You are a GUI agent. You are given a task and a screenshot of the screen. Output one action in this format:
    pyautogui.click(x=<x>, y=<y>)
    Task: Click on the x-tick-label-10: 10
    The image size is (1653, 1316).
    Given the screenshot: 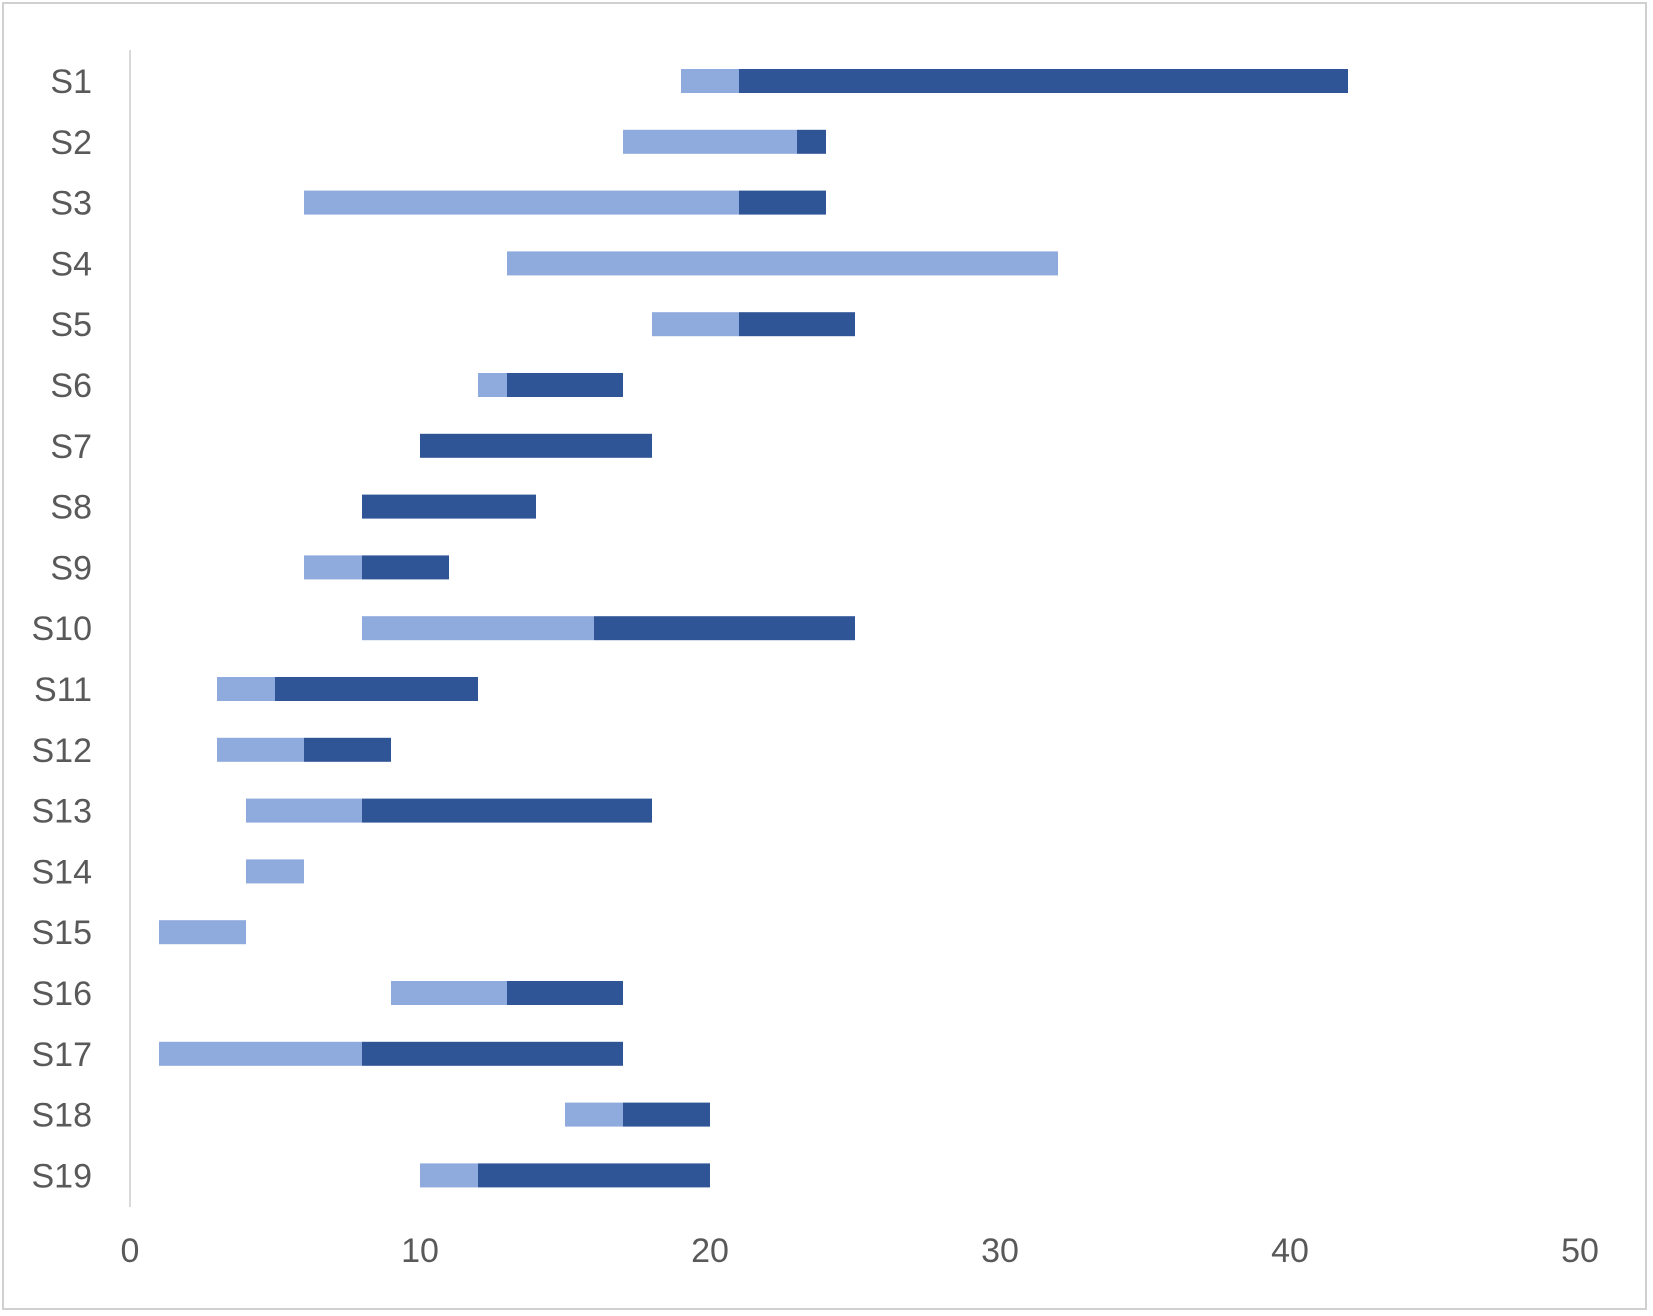 What is the action you would take?
    pyautogui.click(x=420, y=1251)
    